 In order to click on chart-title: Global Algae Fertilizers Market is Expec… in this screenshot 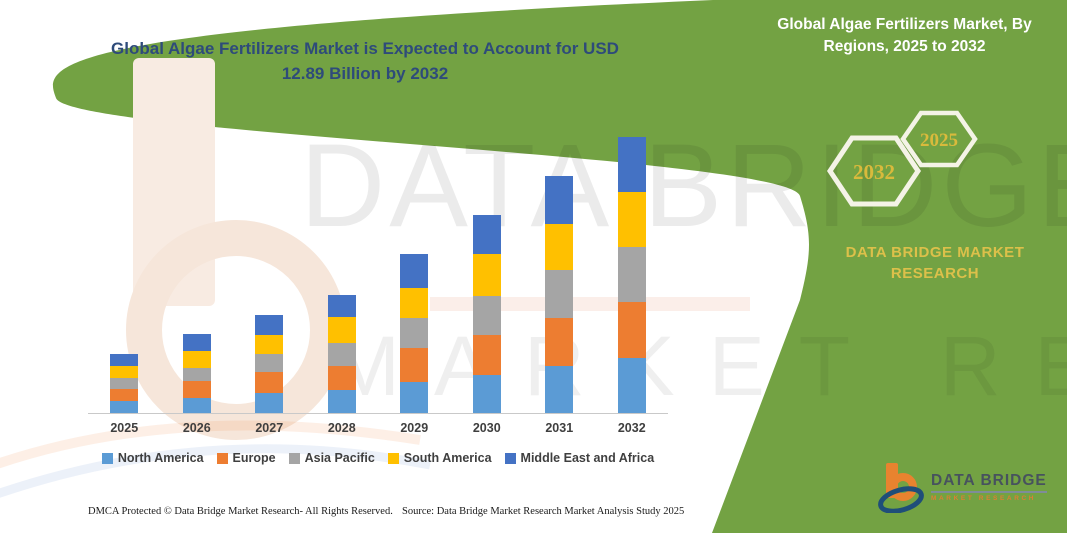, I will do `click(365, 61)`.